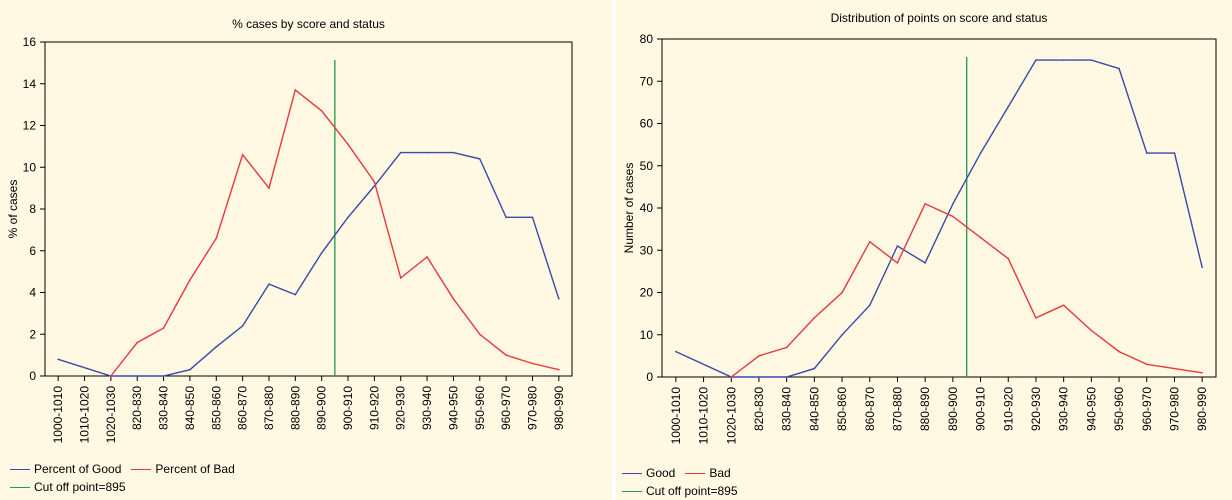  I want to click on legend-row-cutoff-right: Cut off point=895, so click(685, 491).